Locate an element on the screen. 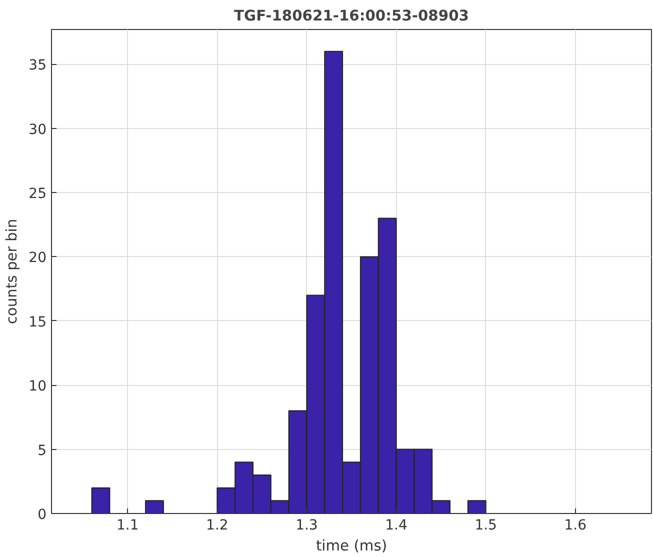 This screenshot has width=653, height=557. x-axis-title: time (ms) is located at coordinates (352, 546).